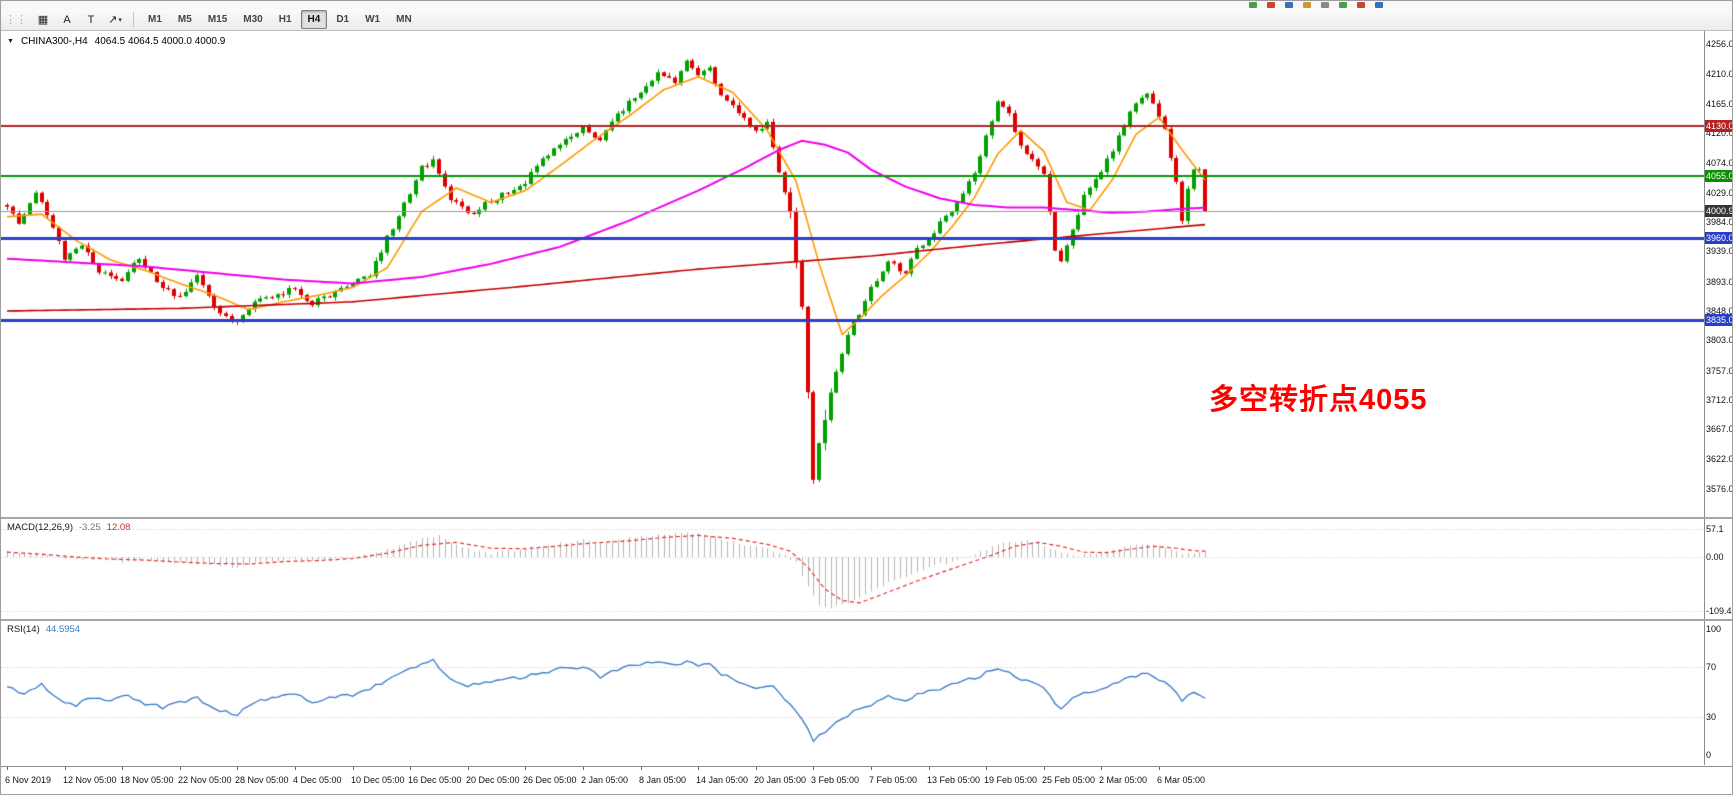 The image size is (1733, 795). I want to click on timeframe-button-m30: M30, so click(253, 19).